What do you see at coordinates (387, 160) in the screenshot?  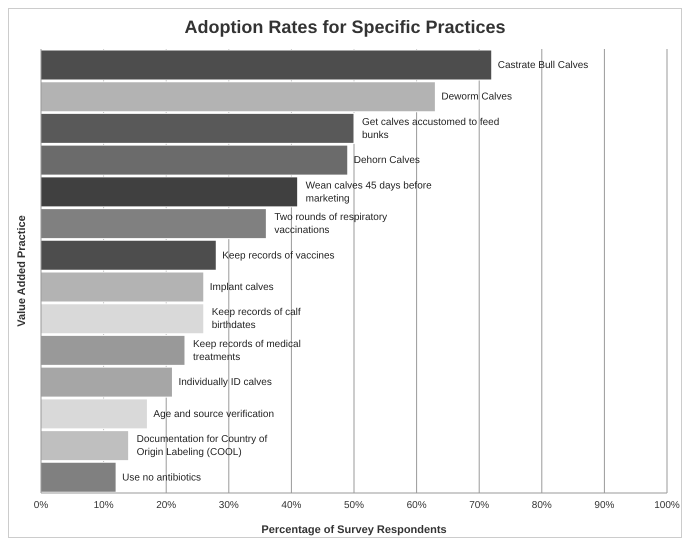 I see `y-tick-label: Dehorn Calves` at bounding box center [387, 160].